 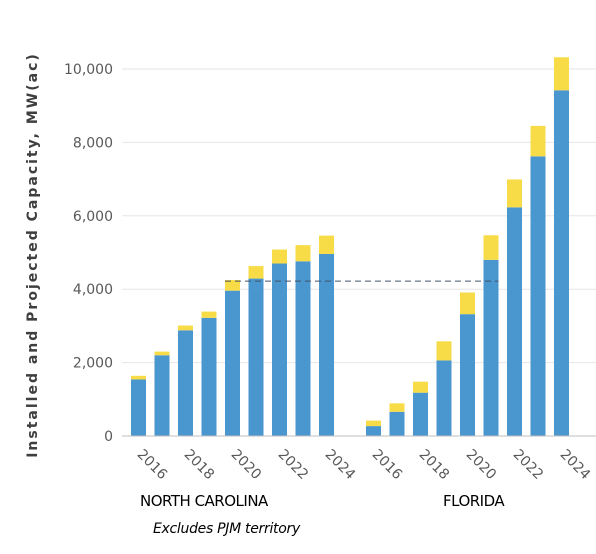 I want to click on y-tick-label: 8,000, so click(x=93, y=143).